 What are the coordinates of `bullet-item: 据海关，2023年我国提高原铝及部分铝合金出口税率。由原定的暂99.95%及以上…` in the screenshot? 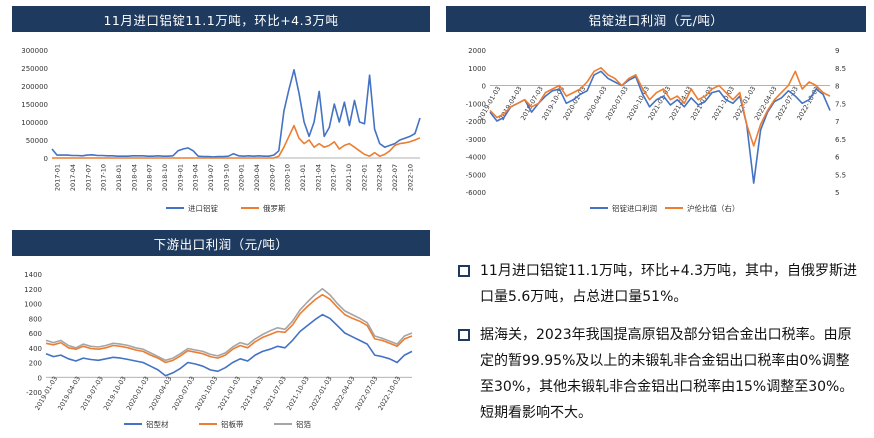 It's located at (658, 374).